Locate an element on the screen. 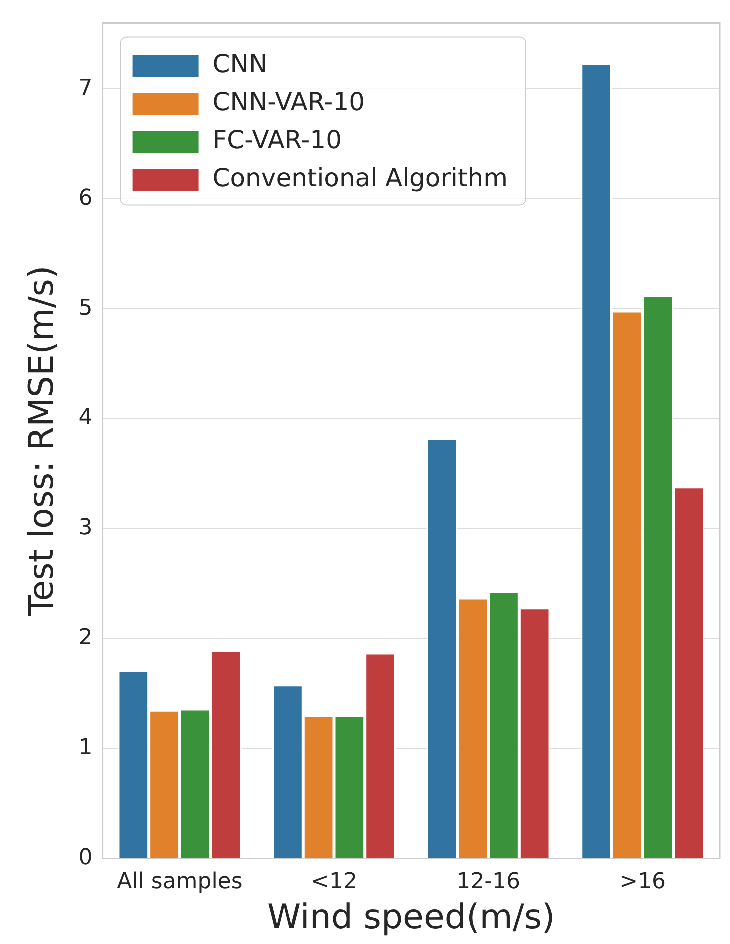  x-axis-title: Wind speed(m/s) is located at coordinates (412, 917).